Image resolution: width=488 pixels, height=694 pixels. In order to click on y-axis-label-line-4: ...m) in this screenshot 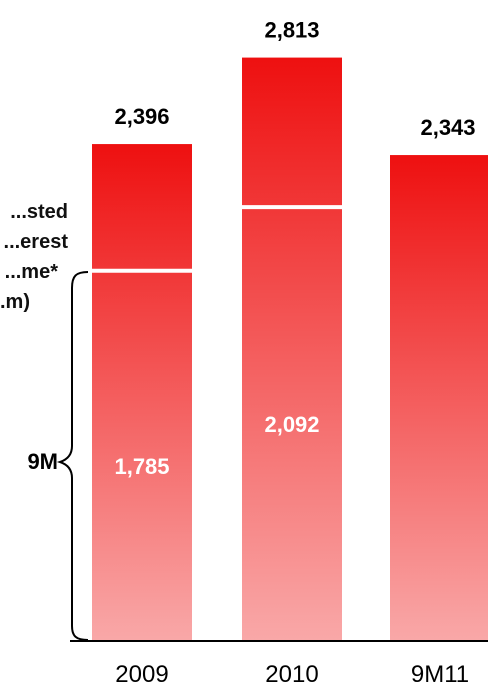, I will do `click(15, 302)`.